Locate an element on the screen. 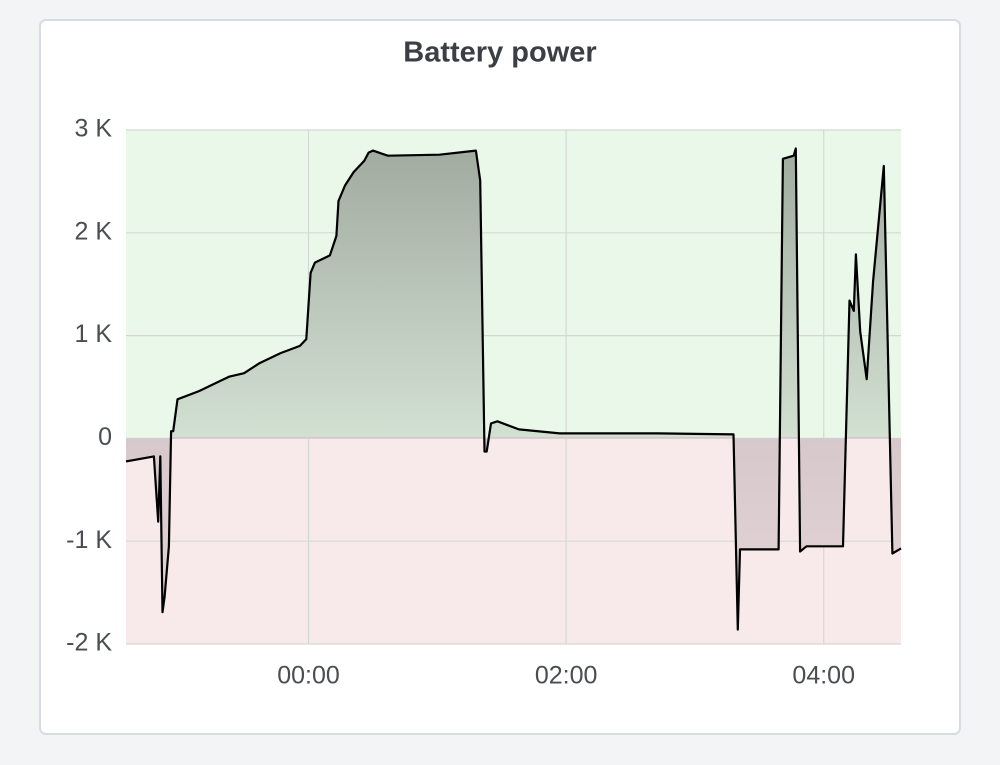 Image resolution: width=1000 pixels, height=765 pixels. y-tick-label: 2 K is located at coordinates (93, 231).